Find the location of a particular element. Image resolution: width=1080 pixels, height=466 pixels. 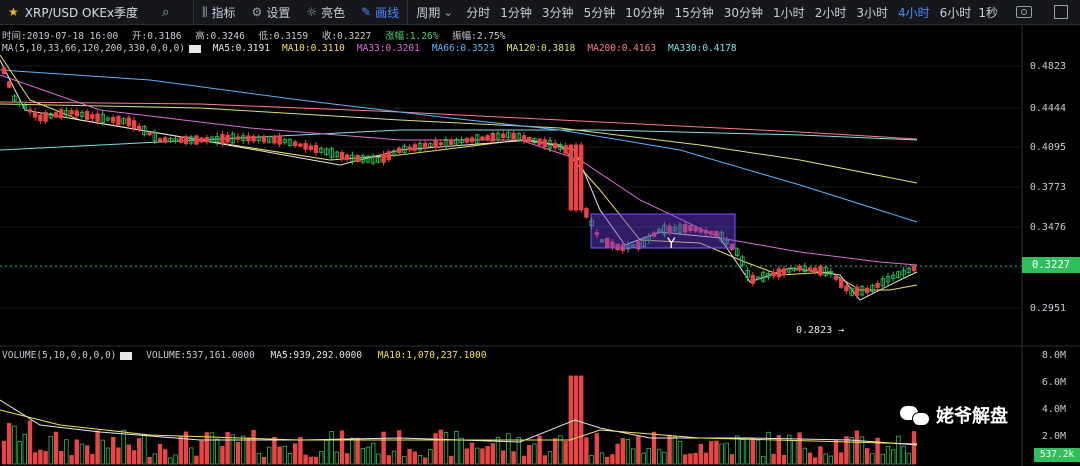

period-dropdown: 周期 ⌄ is located at coordinates (434, 12).